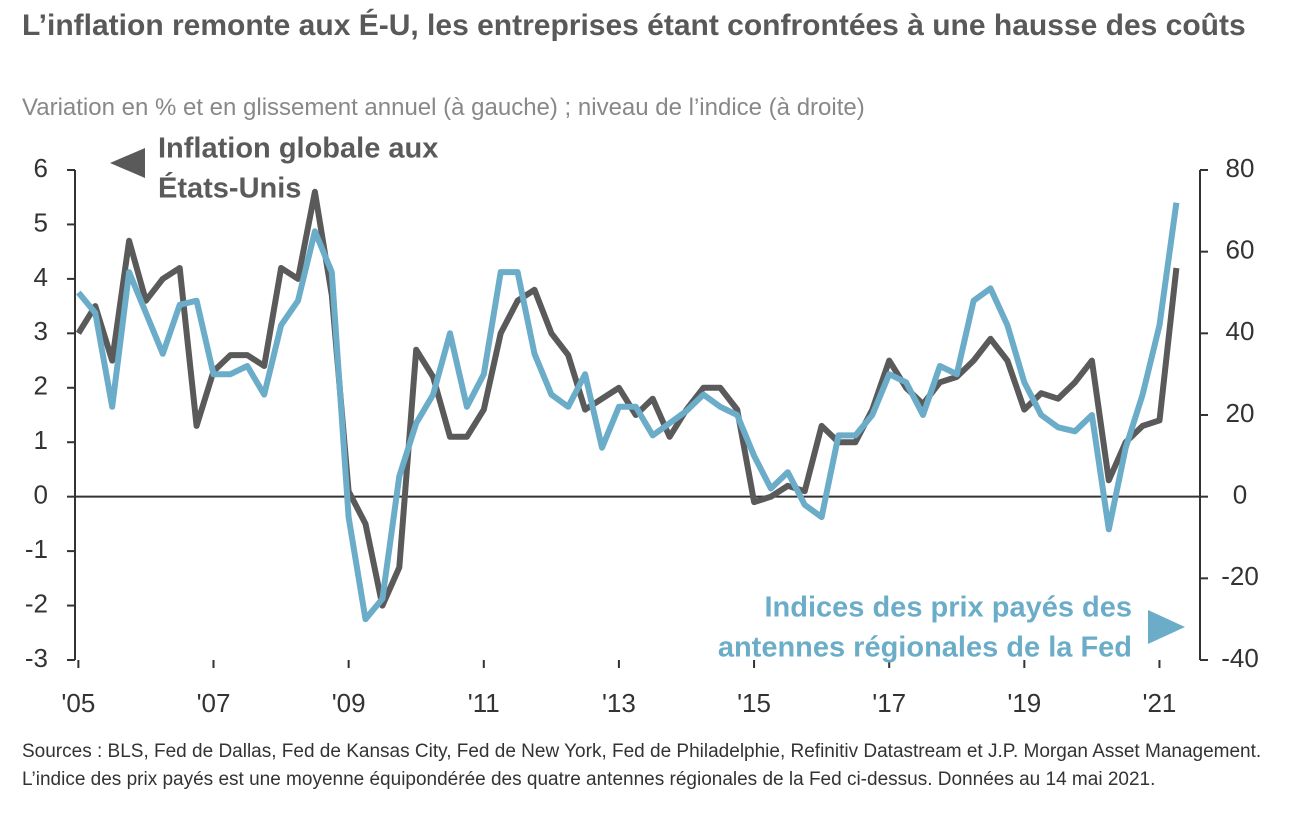 This screenshot has width=1290, height=829. What do you see at coordinates (1240, 658) in the screenshot?
I see `y2-tick-label: -40` at bounding box center [1240, 658].